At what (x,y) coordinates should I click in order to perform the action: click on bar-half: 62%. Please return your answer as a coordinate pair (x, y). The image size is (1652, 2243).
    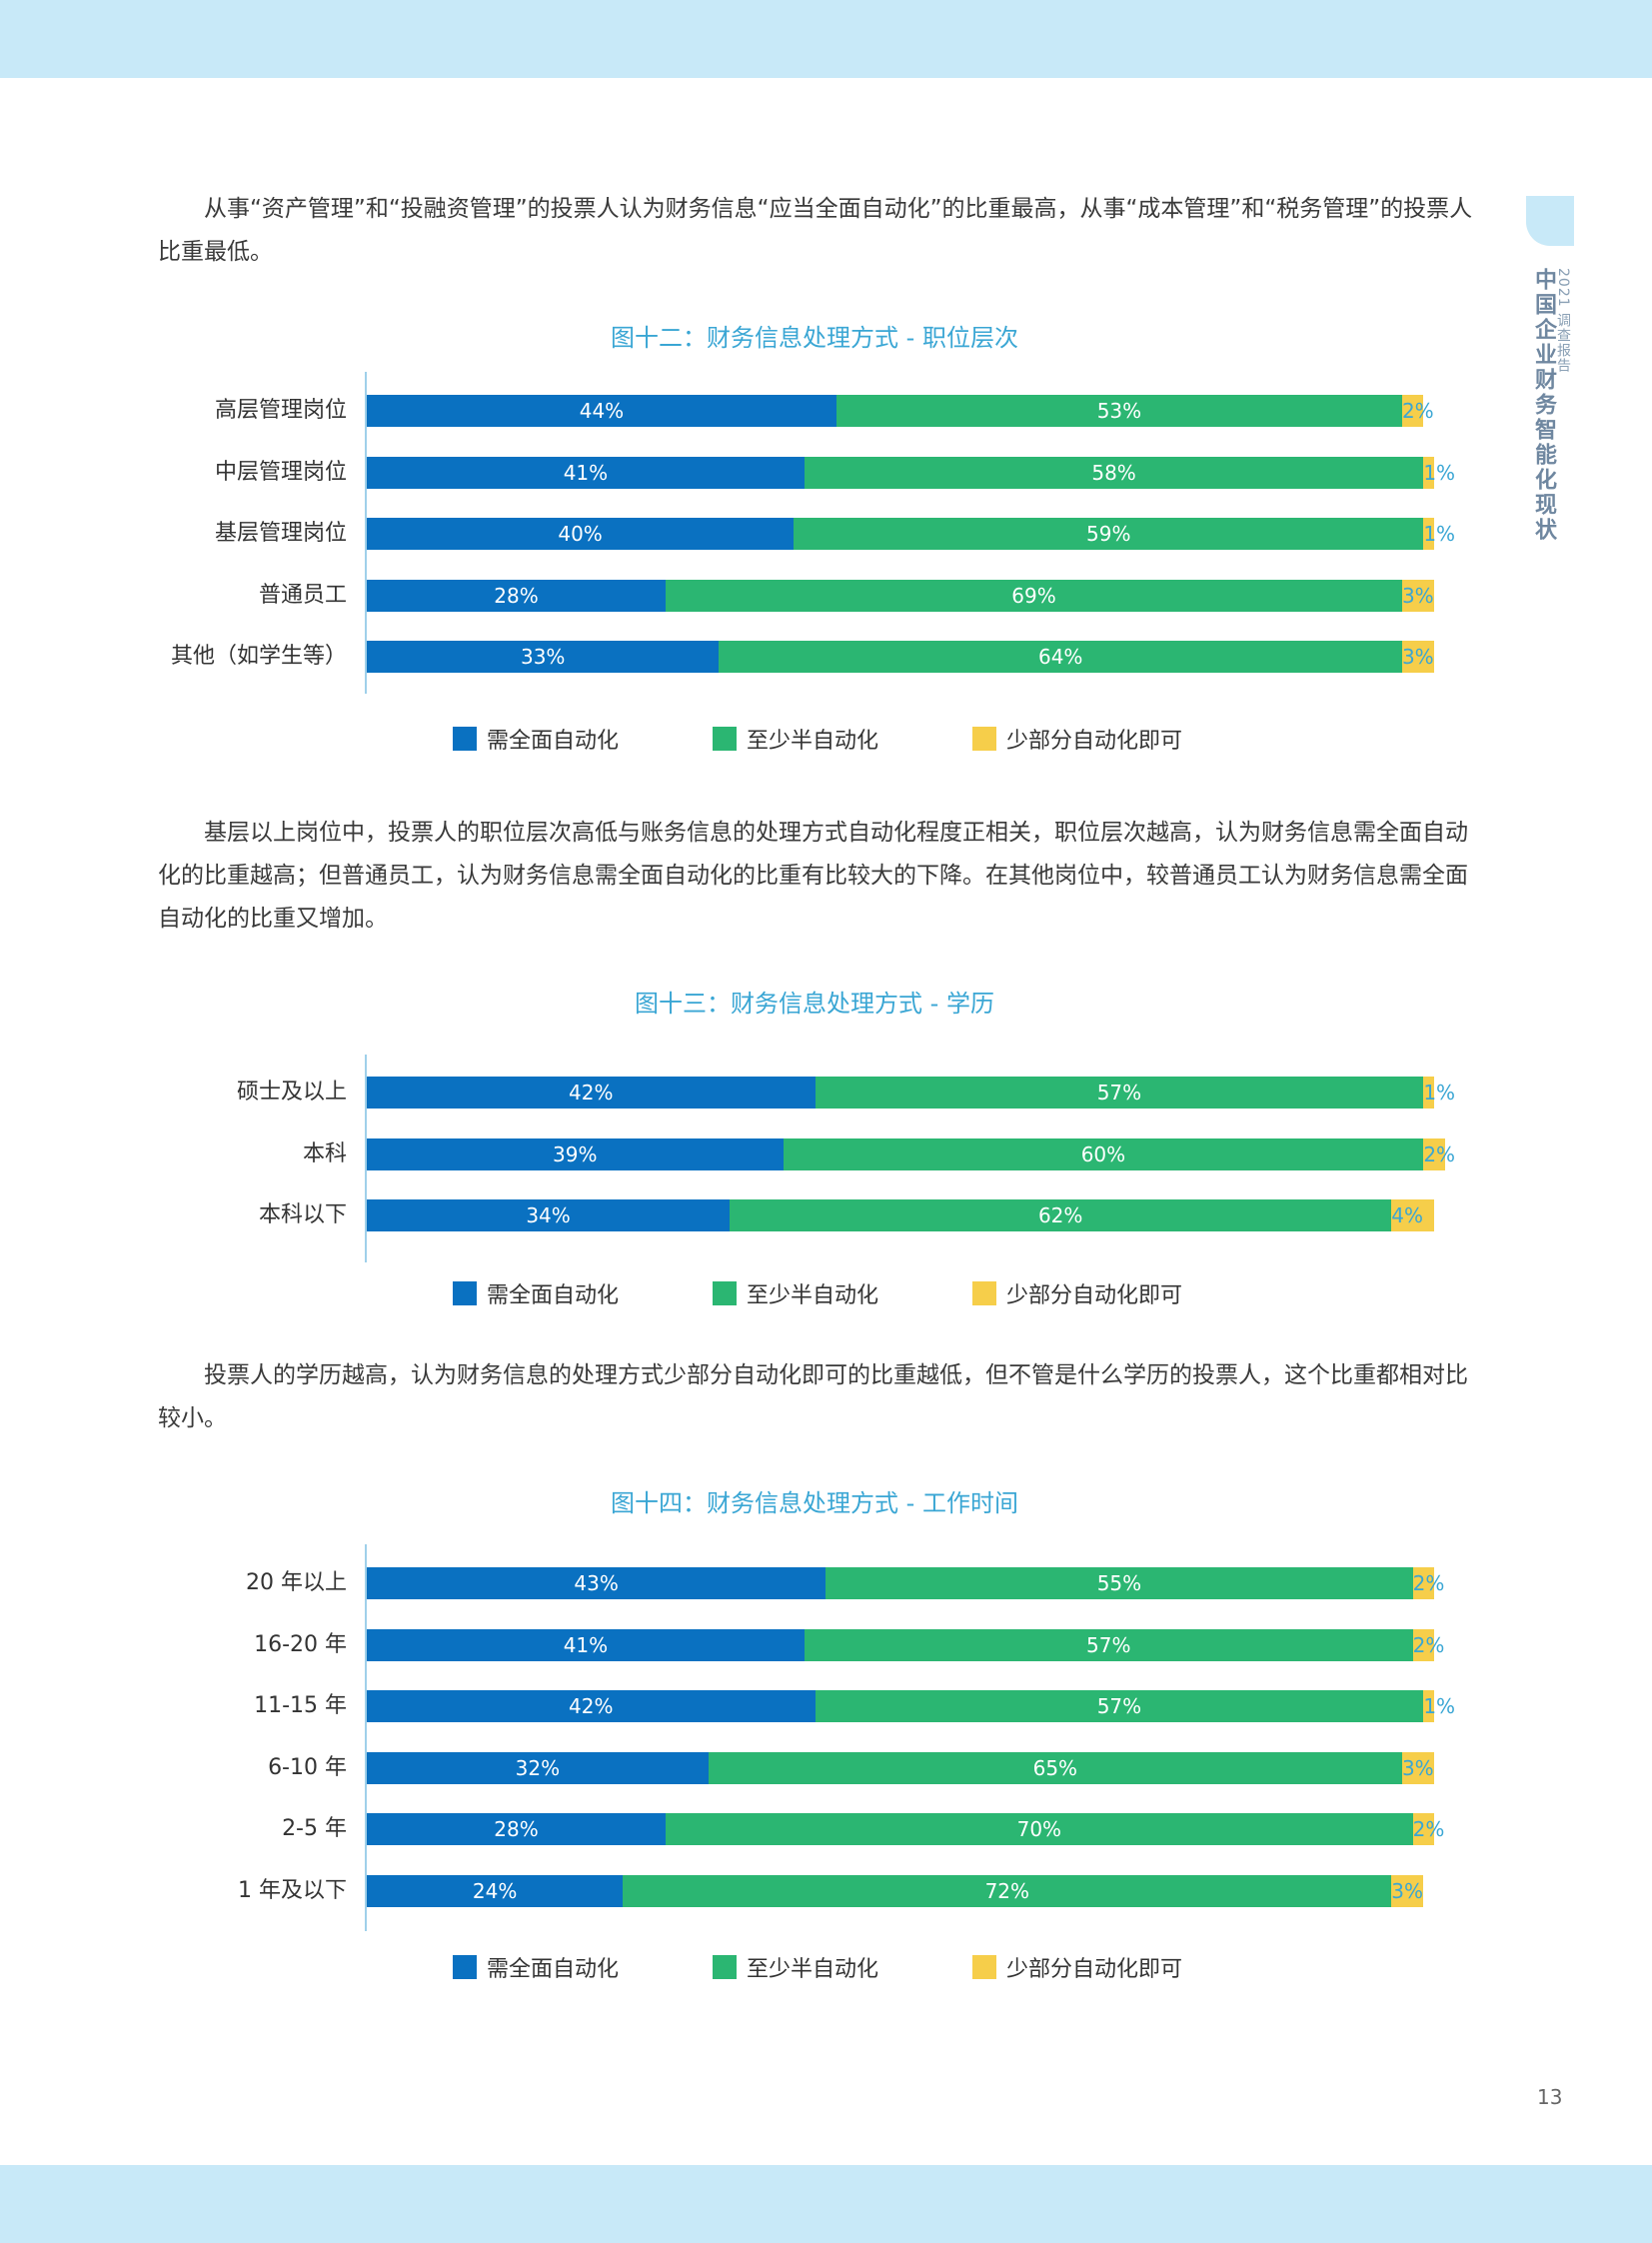
    Looking at the image, I should click on (1061, 1215).